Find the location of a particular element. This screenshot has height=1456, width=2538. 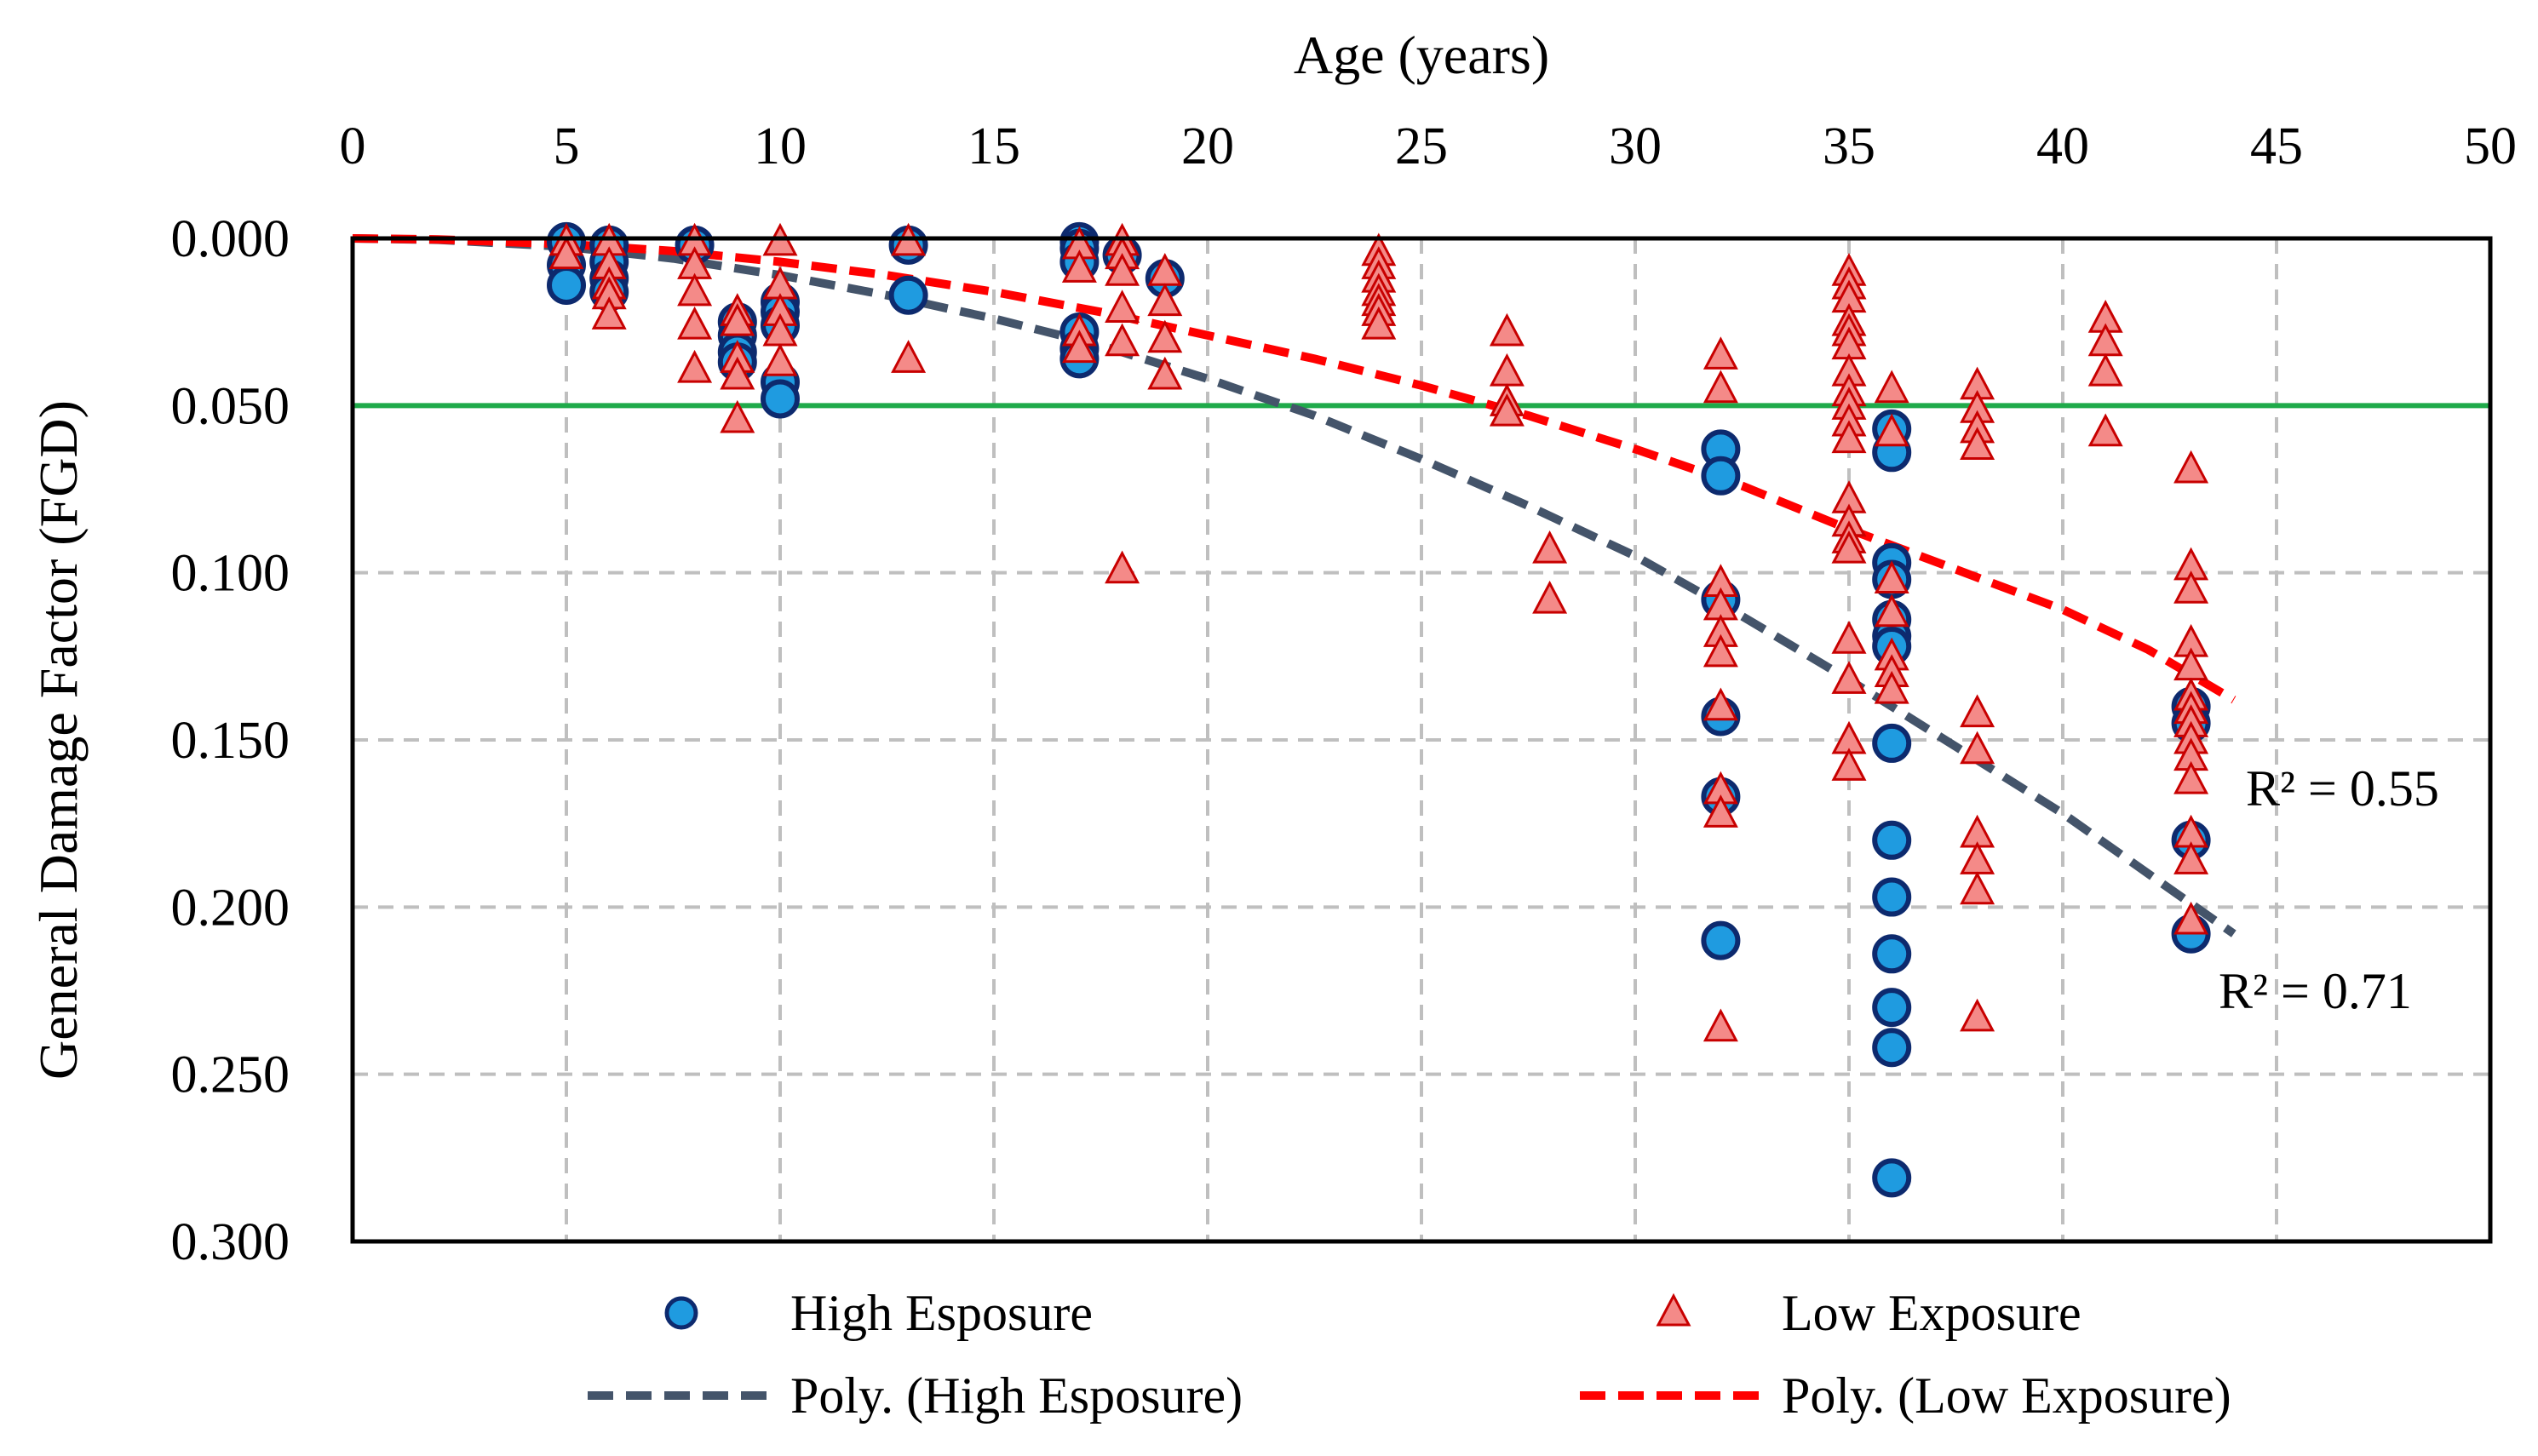

x-tick-label: 50 is located at coordinates (2490, 146).